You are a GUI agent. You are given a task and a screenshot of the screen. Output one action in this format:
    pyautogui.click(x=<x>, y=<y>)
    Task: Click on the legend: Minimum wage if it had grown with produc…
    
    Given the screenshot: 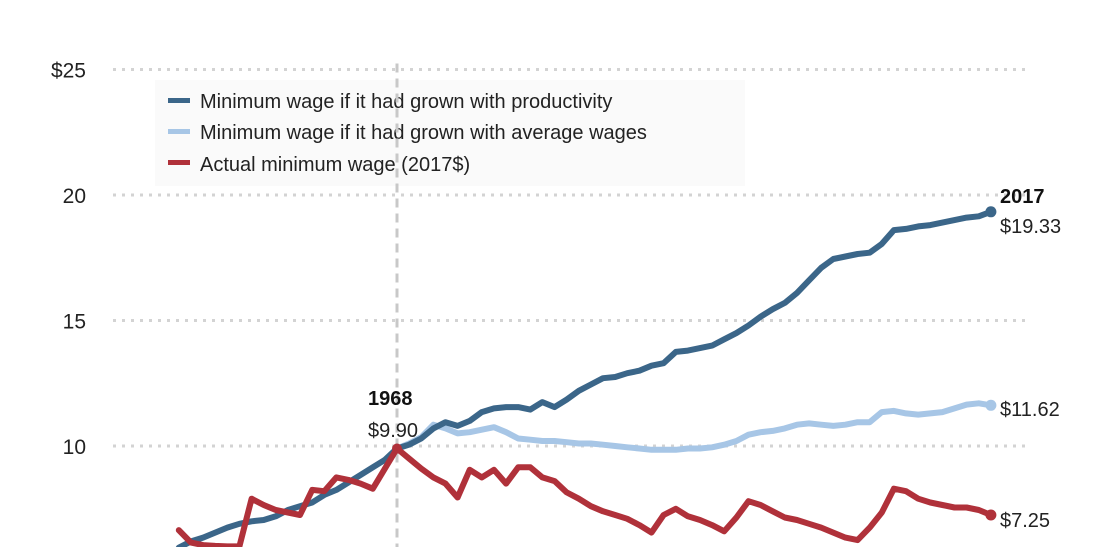 What is the action you would take?
    pyautogui.click(x=450, y=133)
    